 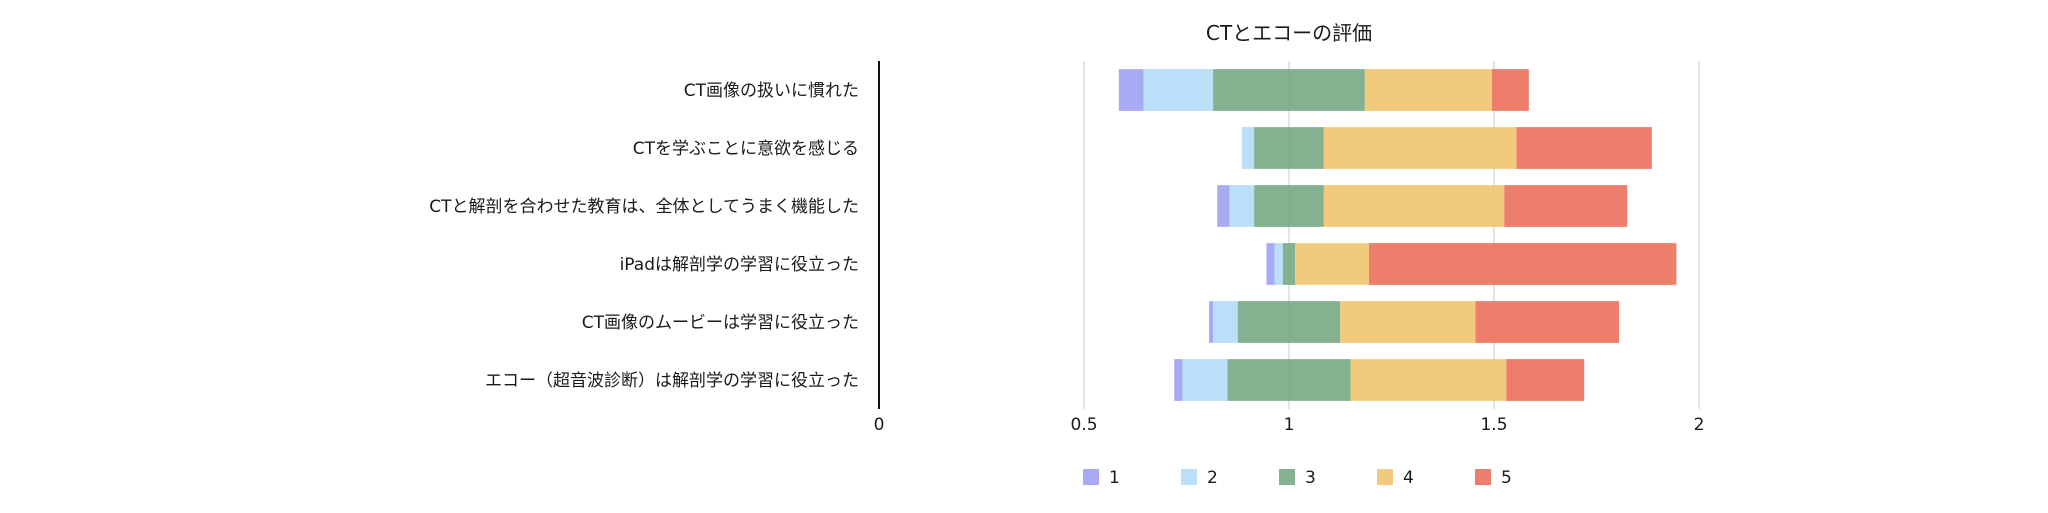 What do you see at coordinates (1493, 478) in the screenshot?
I see `legend-item: 5` at bounding box center [1493, 478].